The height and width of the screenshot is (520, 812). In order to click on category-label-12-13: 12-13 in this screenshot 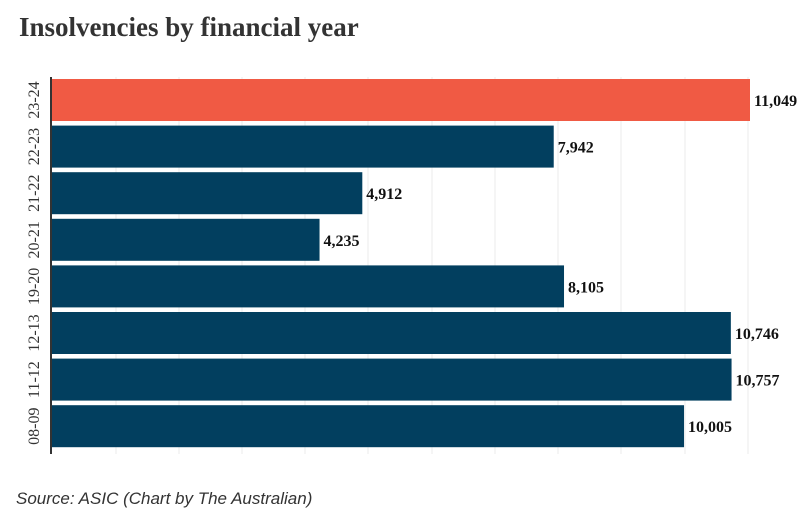, I will do `click(34, 332)`.